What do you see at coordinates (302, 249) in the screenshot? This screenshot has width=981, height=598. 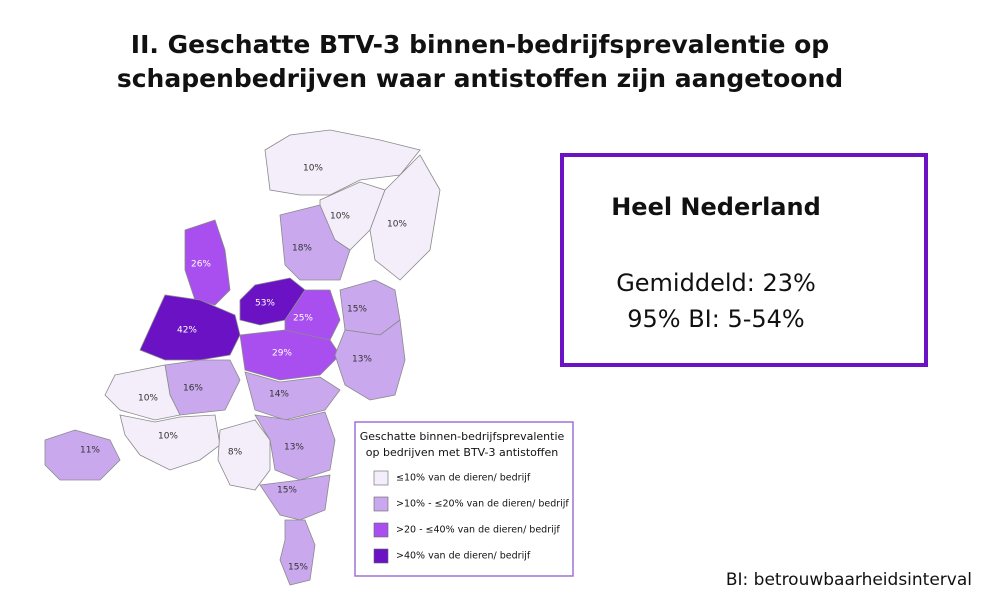 I see `region-label: 18%` at bounding box center [302, 249].